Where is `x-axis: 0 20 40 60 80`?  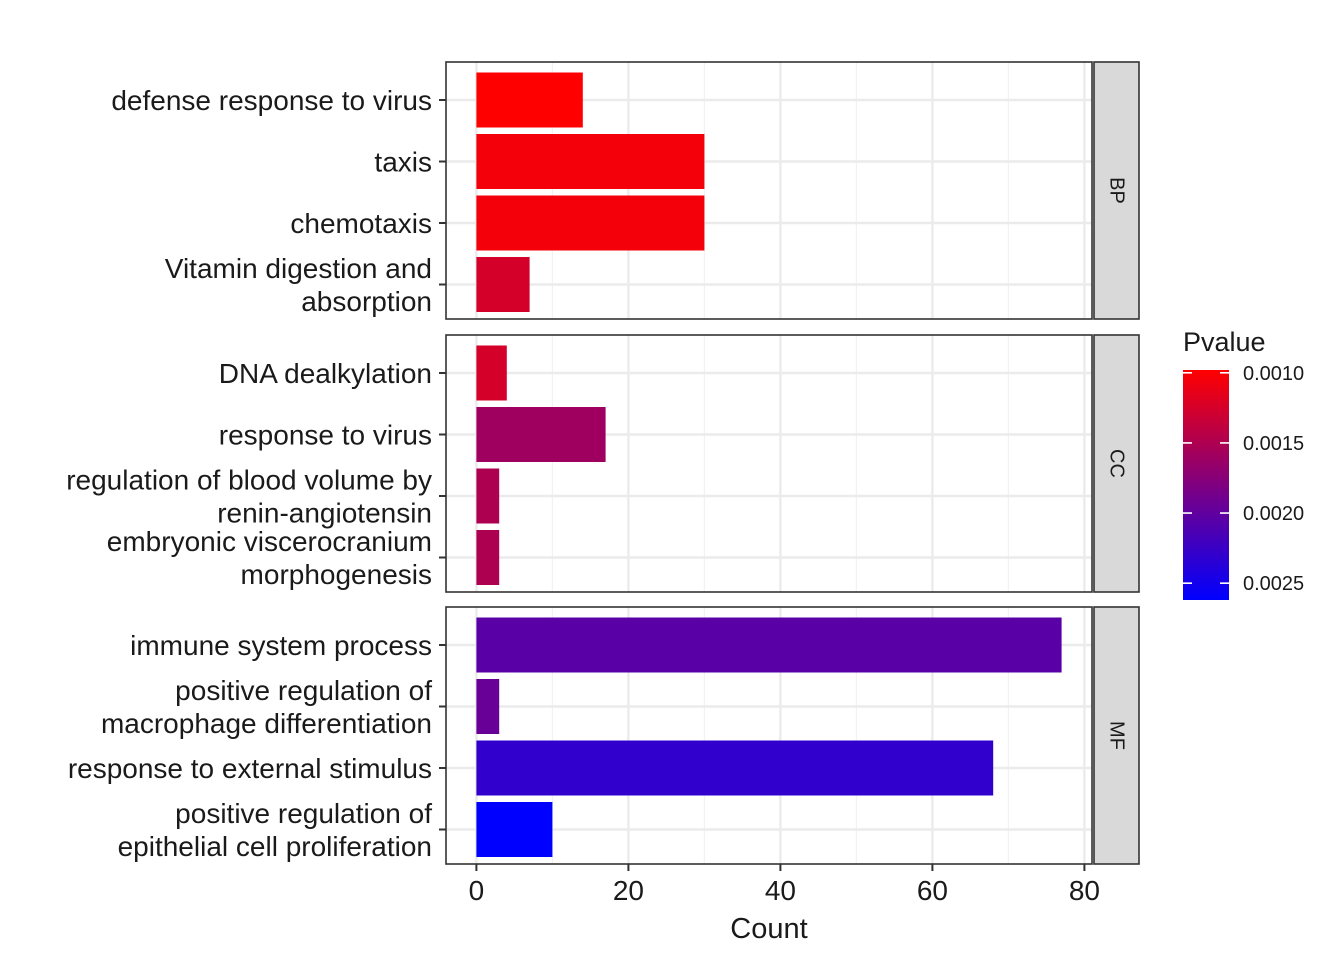
x-axis: 0 20 40 60 80 is located at coordinates (784, 885).